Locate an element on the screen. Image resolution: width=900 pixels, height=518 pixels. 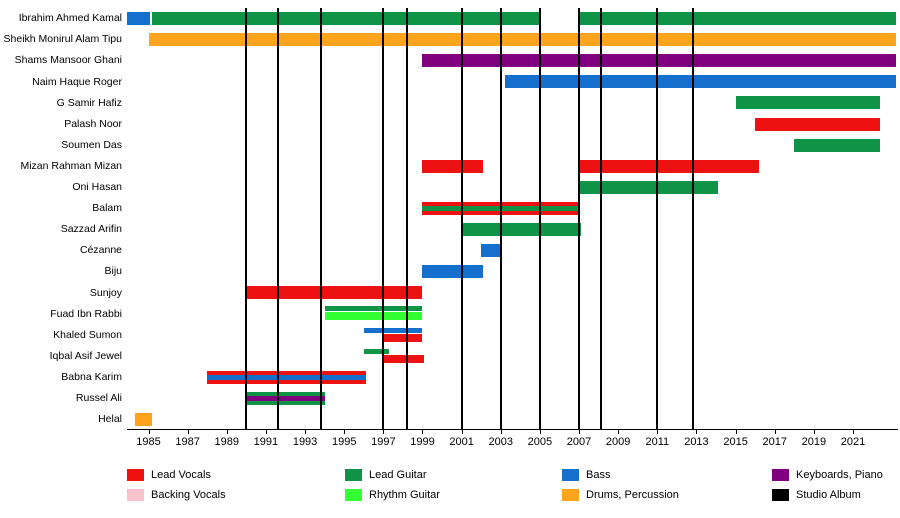
legend-item-lead_guitar: Lead Guitar is located at coordinates (385, 475).